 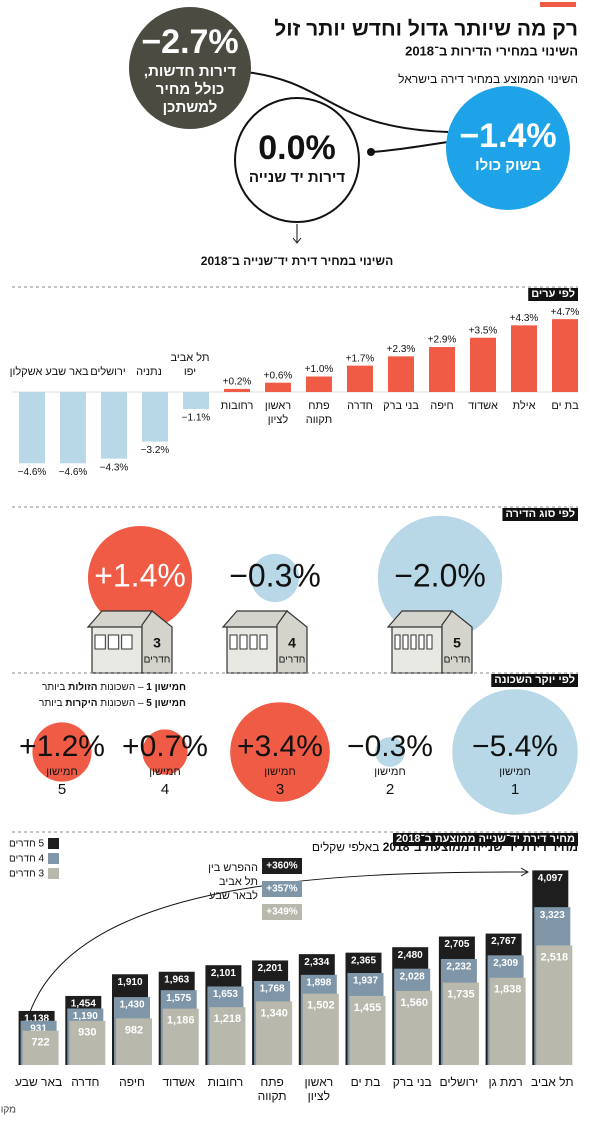 I want to click on value-label: 4,097, so click(x=550, y=878).